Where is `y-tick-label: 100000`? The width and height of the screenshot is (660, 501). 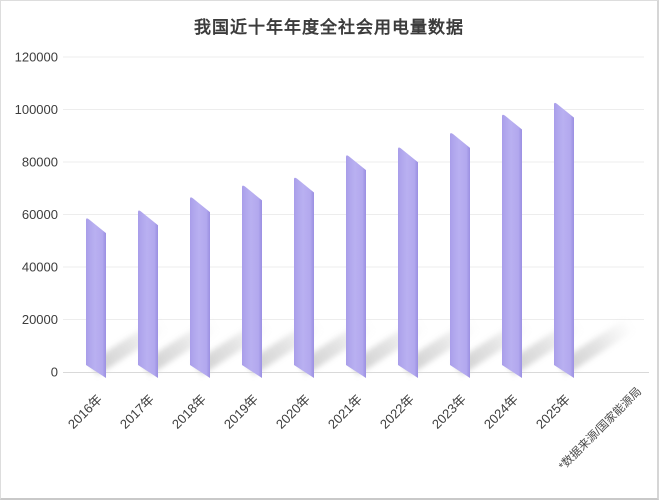 y-tick-label: 100000 is located at coordinates (36, 109).